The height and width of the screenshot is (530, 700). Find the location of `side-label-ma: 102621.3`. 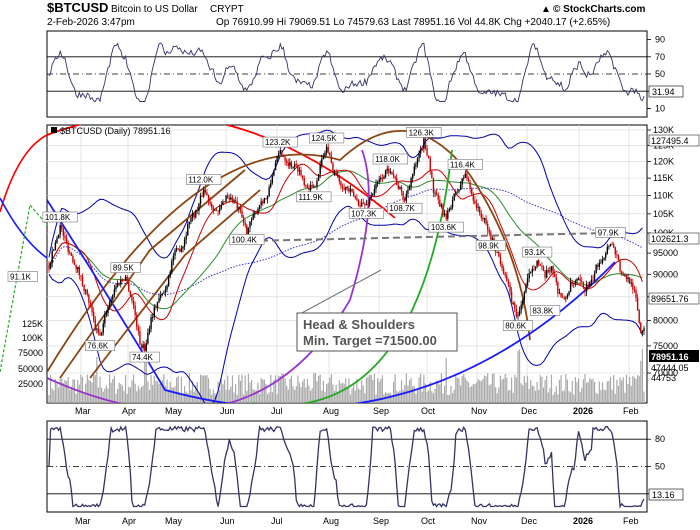

side-label-ma: 102621.3 is located at coordinates (670, 239).